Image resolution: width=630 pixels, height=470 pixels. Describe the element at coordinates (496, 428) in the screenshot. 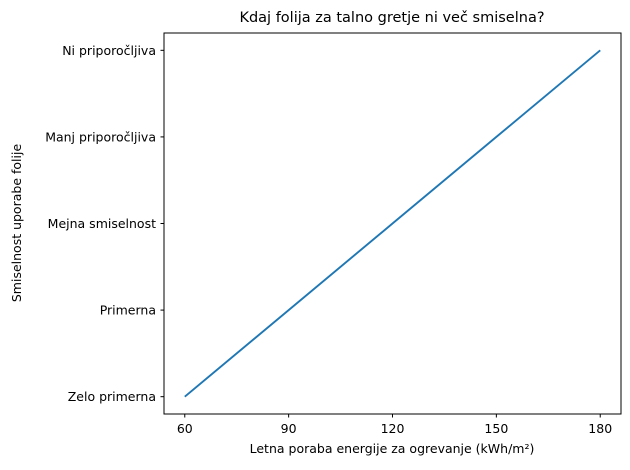

I see `x-tick-label: 150` at that location.